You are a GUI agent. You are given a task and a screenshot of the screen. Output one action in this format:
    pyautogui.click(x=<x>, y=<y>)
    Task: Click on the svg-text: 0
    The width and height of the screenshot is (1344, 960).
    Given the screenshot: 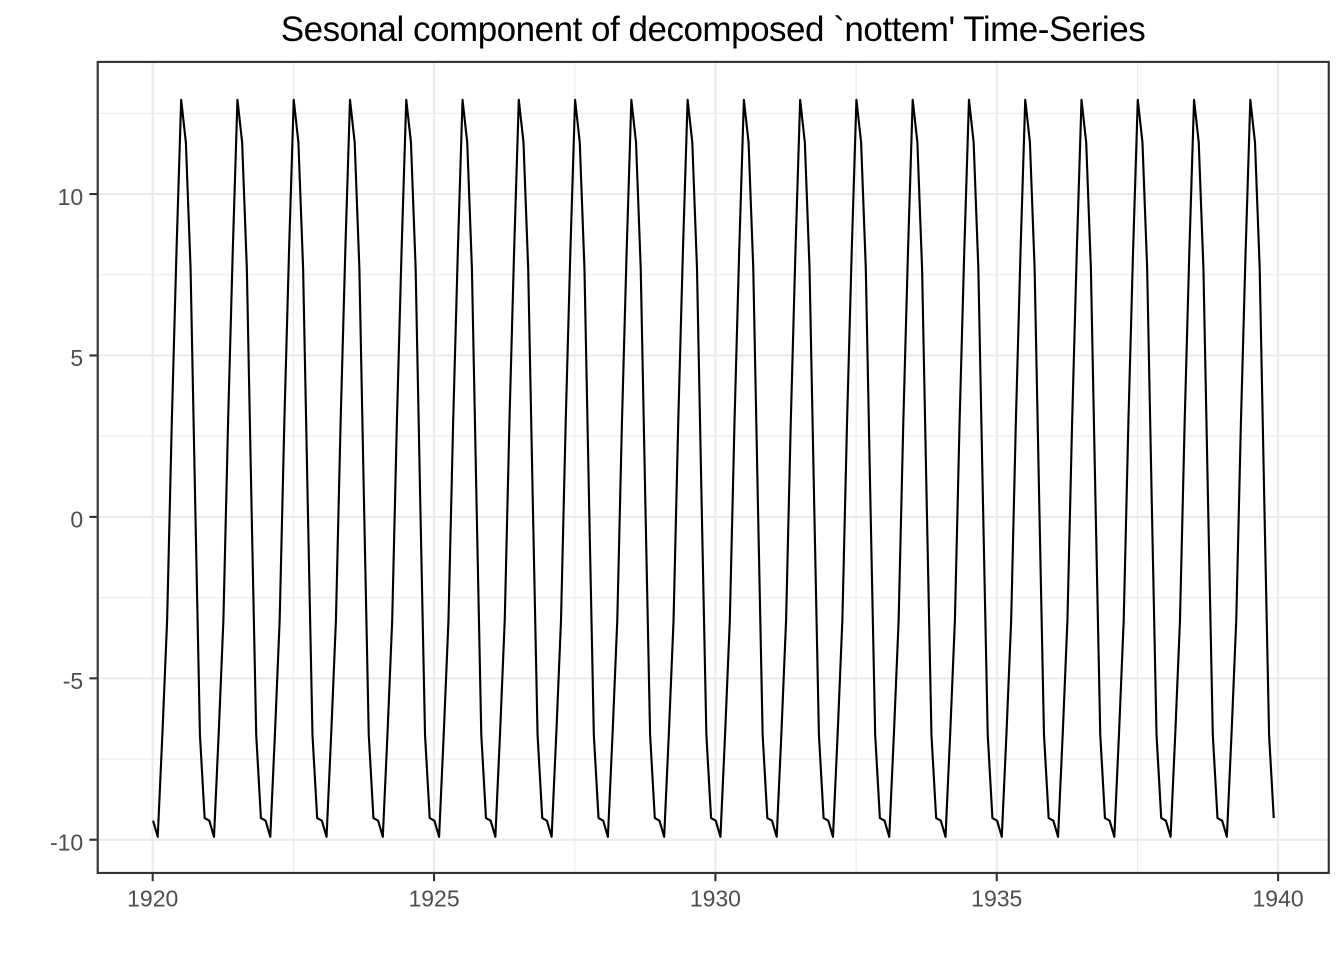 What is the action you would take?
    pyautogui.click(x=76, y=520)
    